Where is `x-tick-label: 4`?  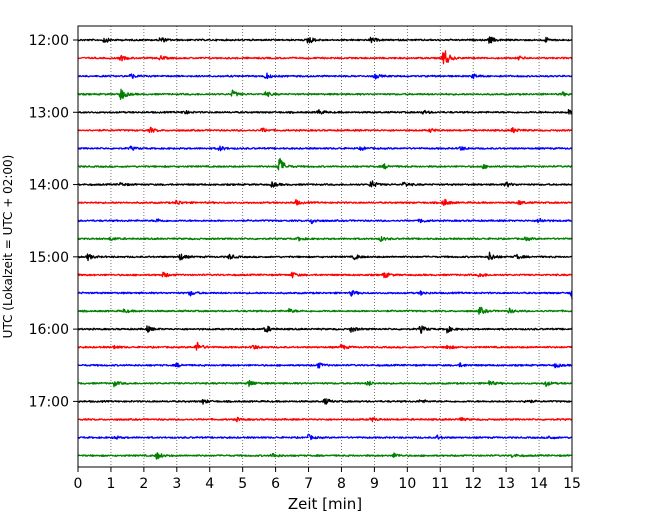 x-tick-label: 4 is located at coordinates (209, 484).